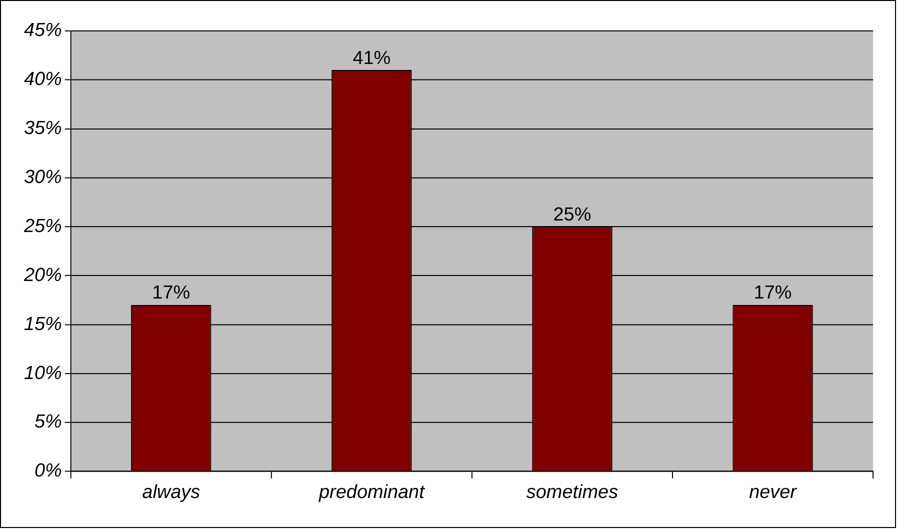 The height and width of the screenshot is (530, 898). What do you see at coordinates (43, 79) in the screenshot?
I see `y-tick-label: 40%` at bounding box center [43, 79].